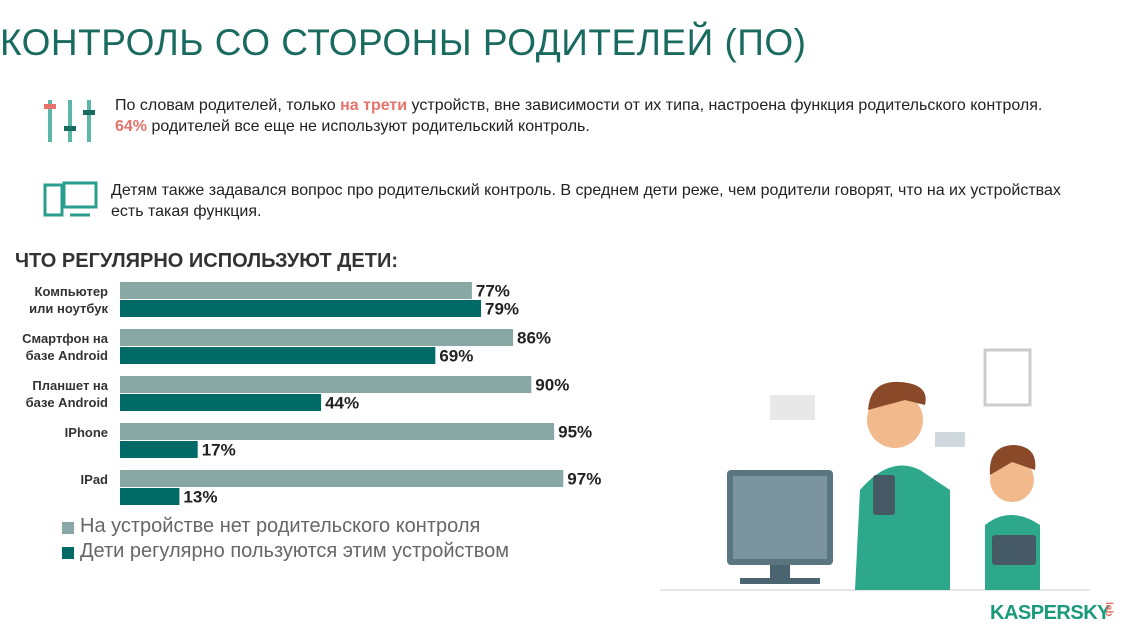  What do you see at coordinates (66, 394) in the screenshot?
I see `y-tick-label: Планшет на базе Android` at bounding box center [66, 394].